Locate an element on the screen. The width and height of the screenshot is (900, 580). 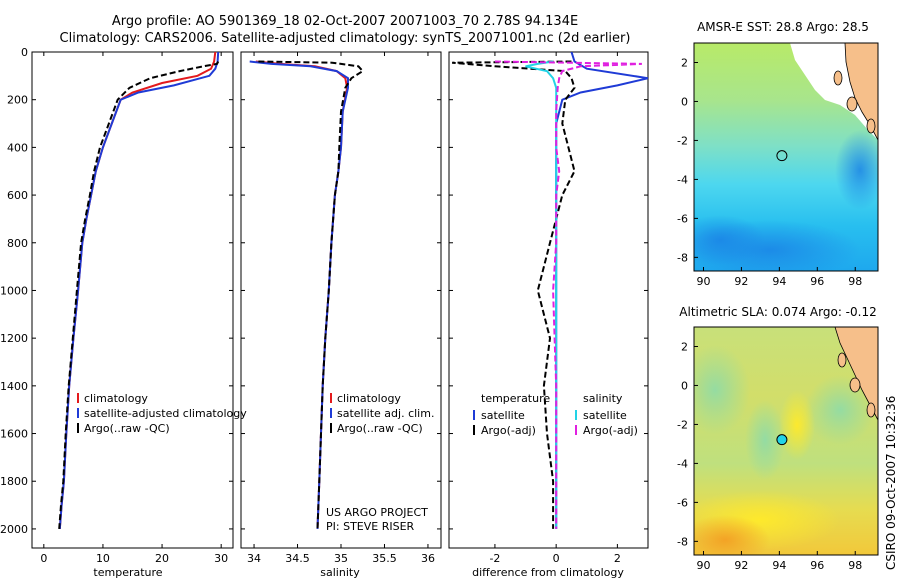
salinity-xtick-label: 36 is located at coordinates (428, 558).